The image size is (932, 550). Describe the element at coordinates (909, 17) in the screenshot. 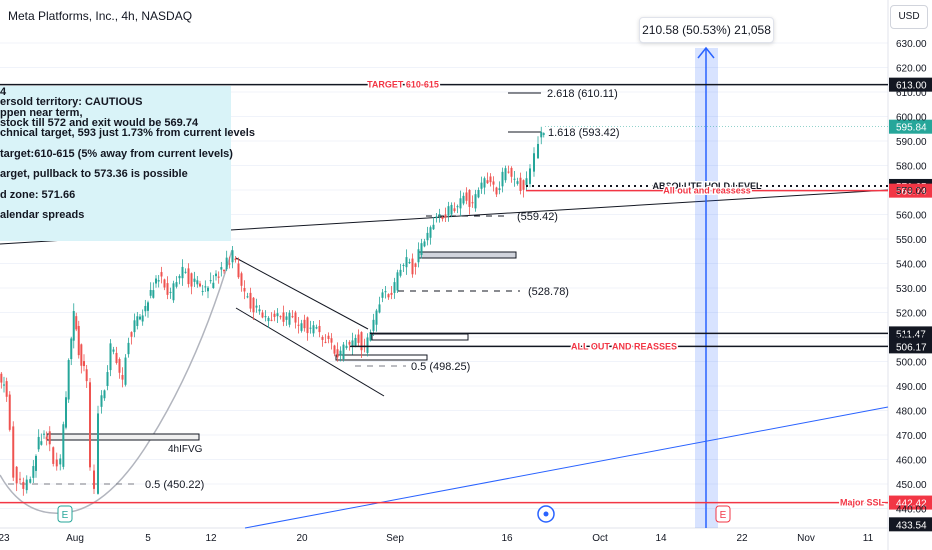

I see `currency-button: USD` at that location.